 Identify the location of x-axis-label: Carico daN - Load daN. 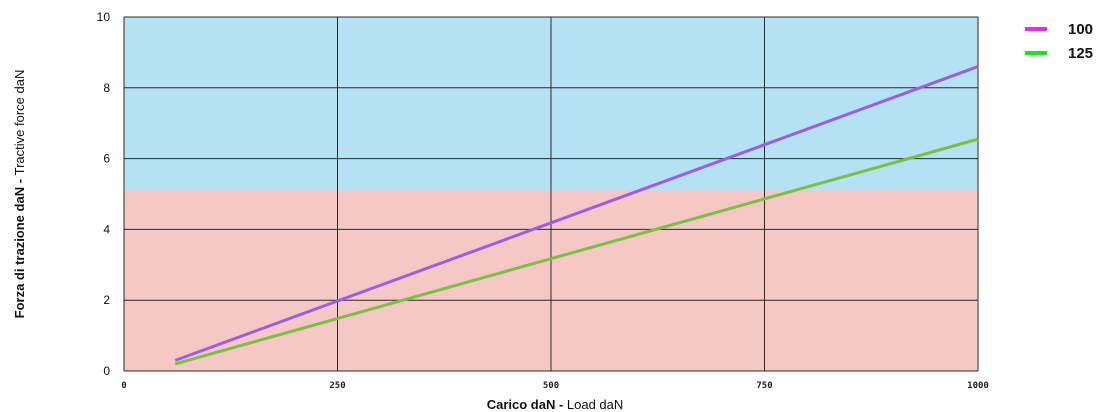
(555, 404).